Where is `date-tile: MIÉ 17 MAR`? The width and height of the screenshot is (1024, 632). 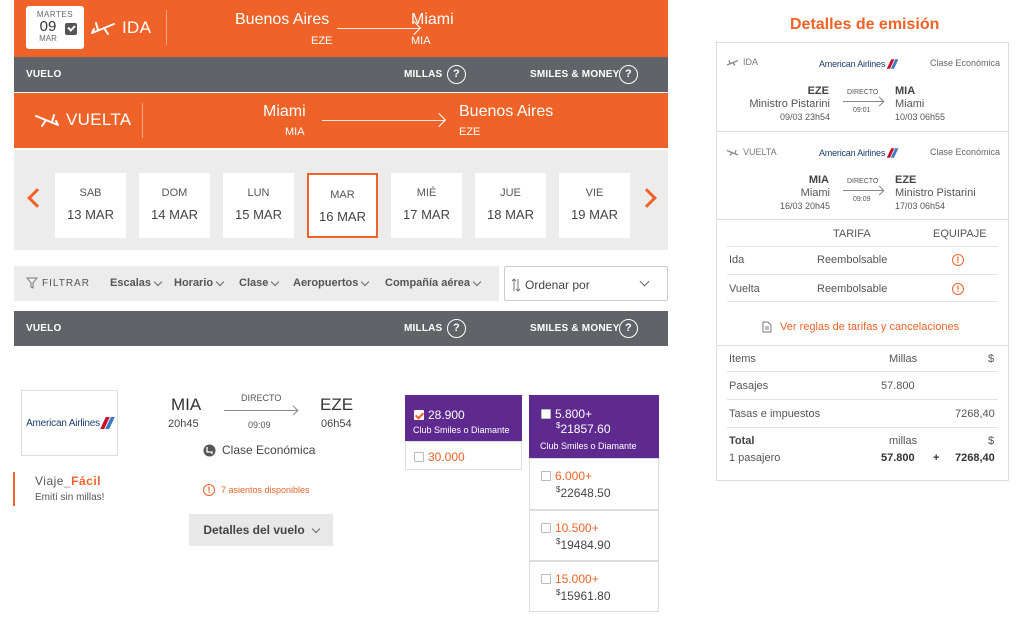
date-tile: MIÉ 17 MAR is located at coordinates (426, 205).